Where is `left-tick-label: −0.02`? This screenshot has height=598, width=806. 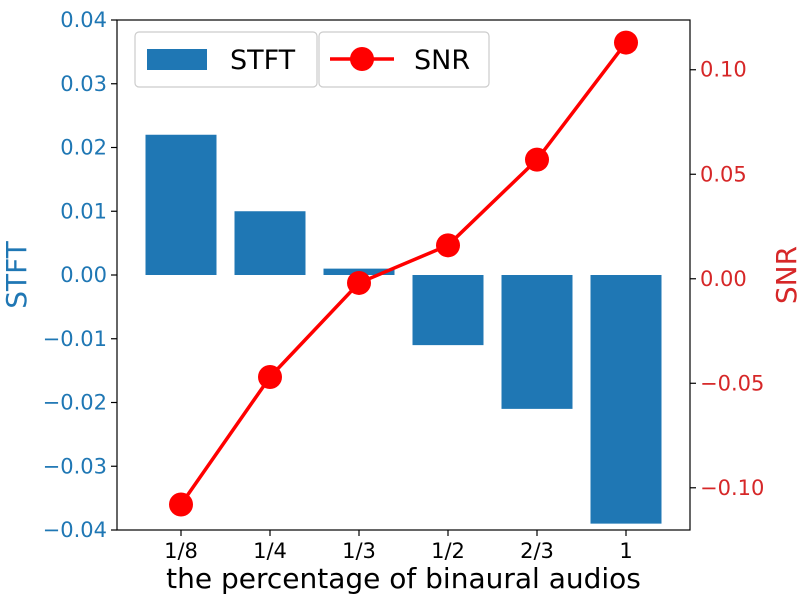
left-tick-label: −0.02 is located at coordinates (75, 403).